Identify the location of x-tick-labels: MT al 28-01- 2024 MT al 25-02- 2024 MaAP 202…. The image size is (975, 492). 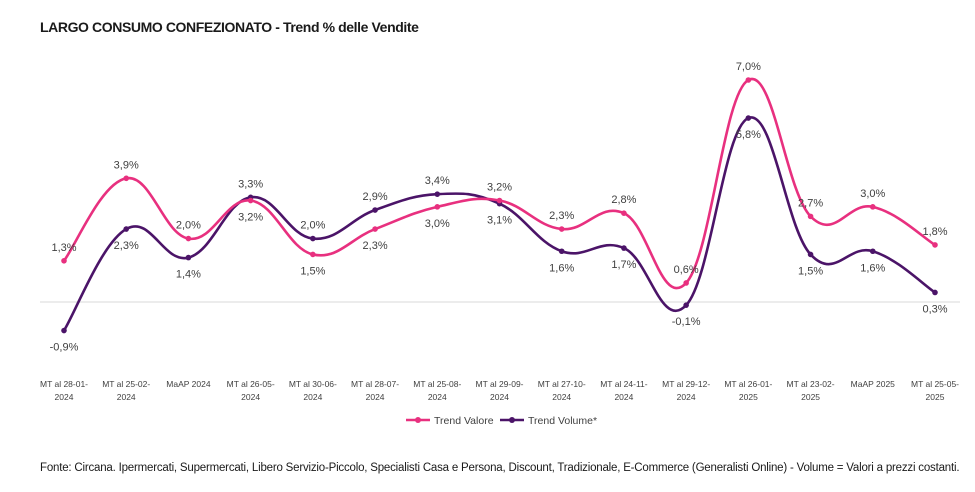
(499, 390).